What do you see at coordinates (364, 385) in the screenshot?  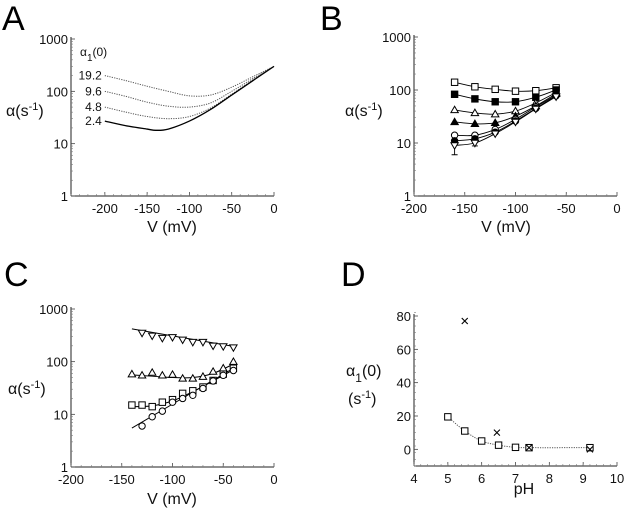 I see `panel-d-ylabel: α1(0) (s-1)` at bounding box center [364, 385].